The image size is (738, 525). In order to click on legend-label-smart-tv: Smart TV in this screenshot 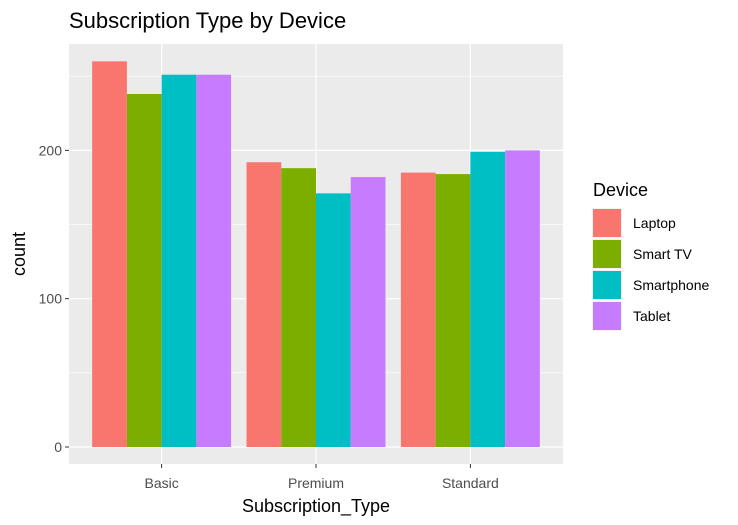, I will do `click(663, 254)`.